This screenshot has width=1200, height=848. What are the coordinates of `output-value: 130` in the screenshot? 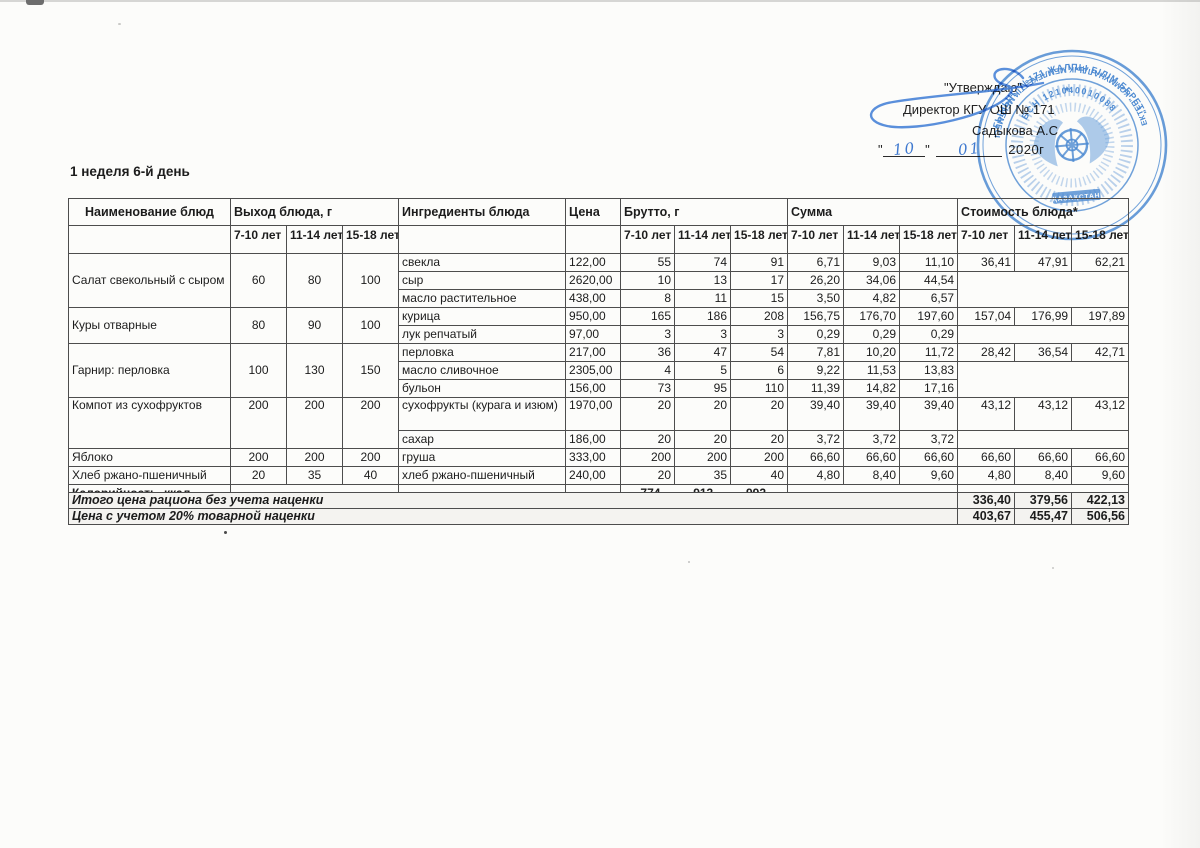 It's located at (314, 370).